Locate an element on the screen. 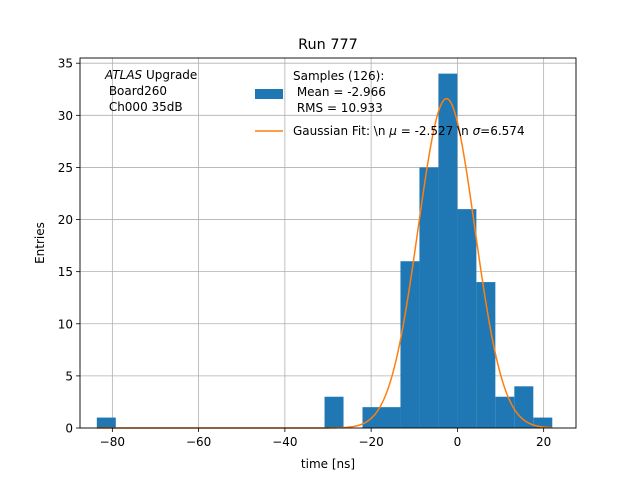 This screenshot has width=640, height=480. x-tick-label: −80 is located at coordinates (112, 442).